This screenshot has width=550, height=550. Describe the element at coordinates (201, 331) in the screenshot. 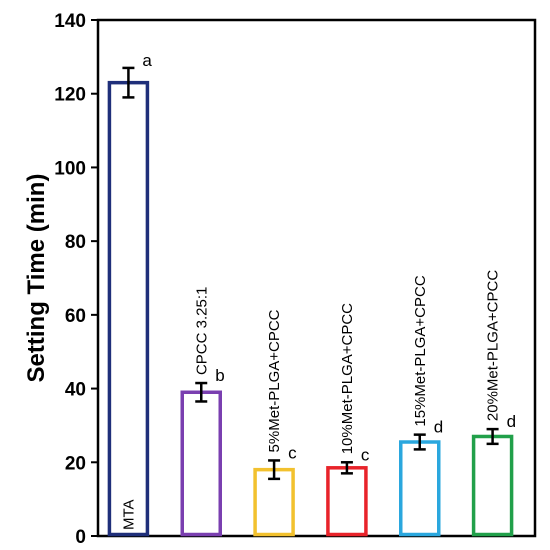

I see `category-label: CPCC 3.25:1` at that location.